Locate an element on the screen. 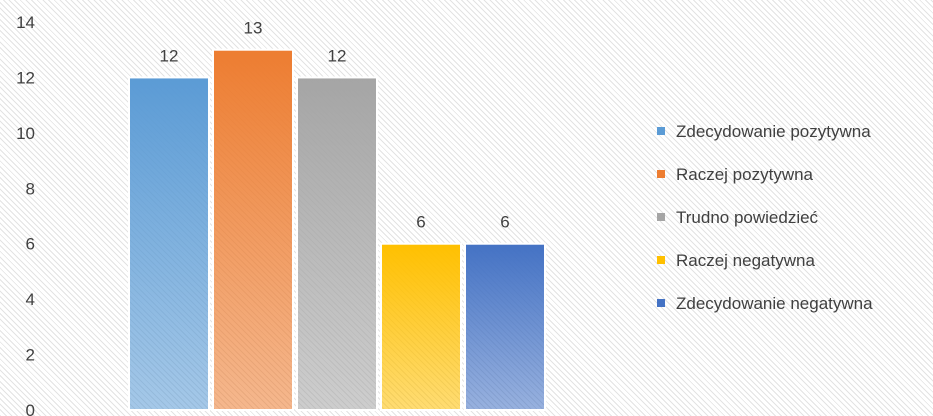  y-tick-label: 4 is located at coordinates (30, 299).